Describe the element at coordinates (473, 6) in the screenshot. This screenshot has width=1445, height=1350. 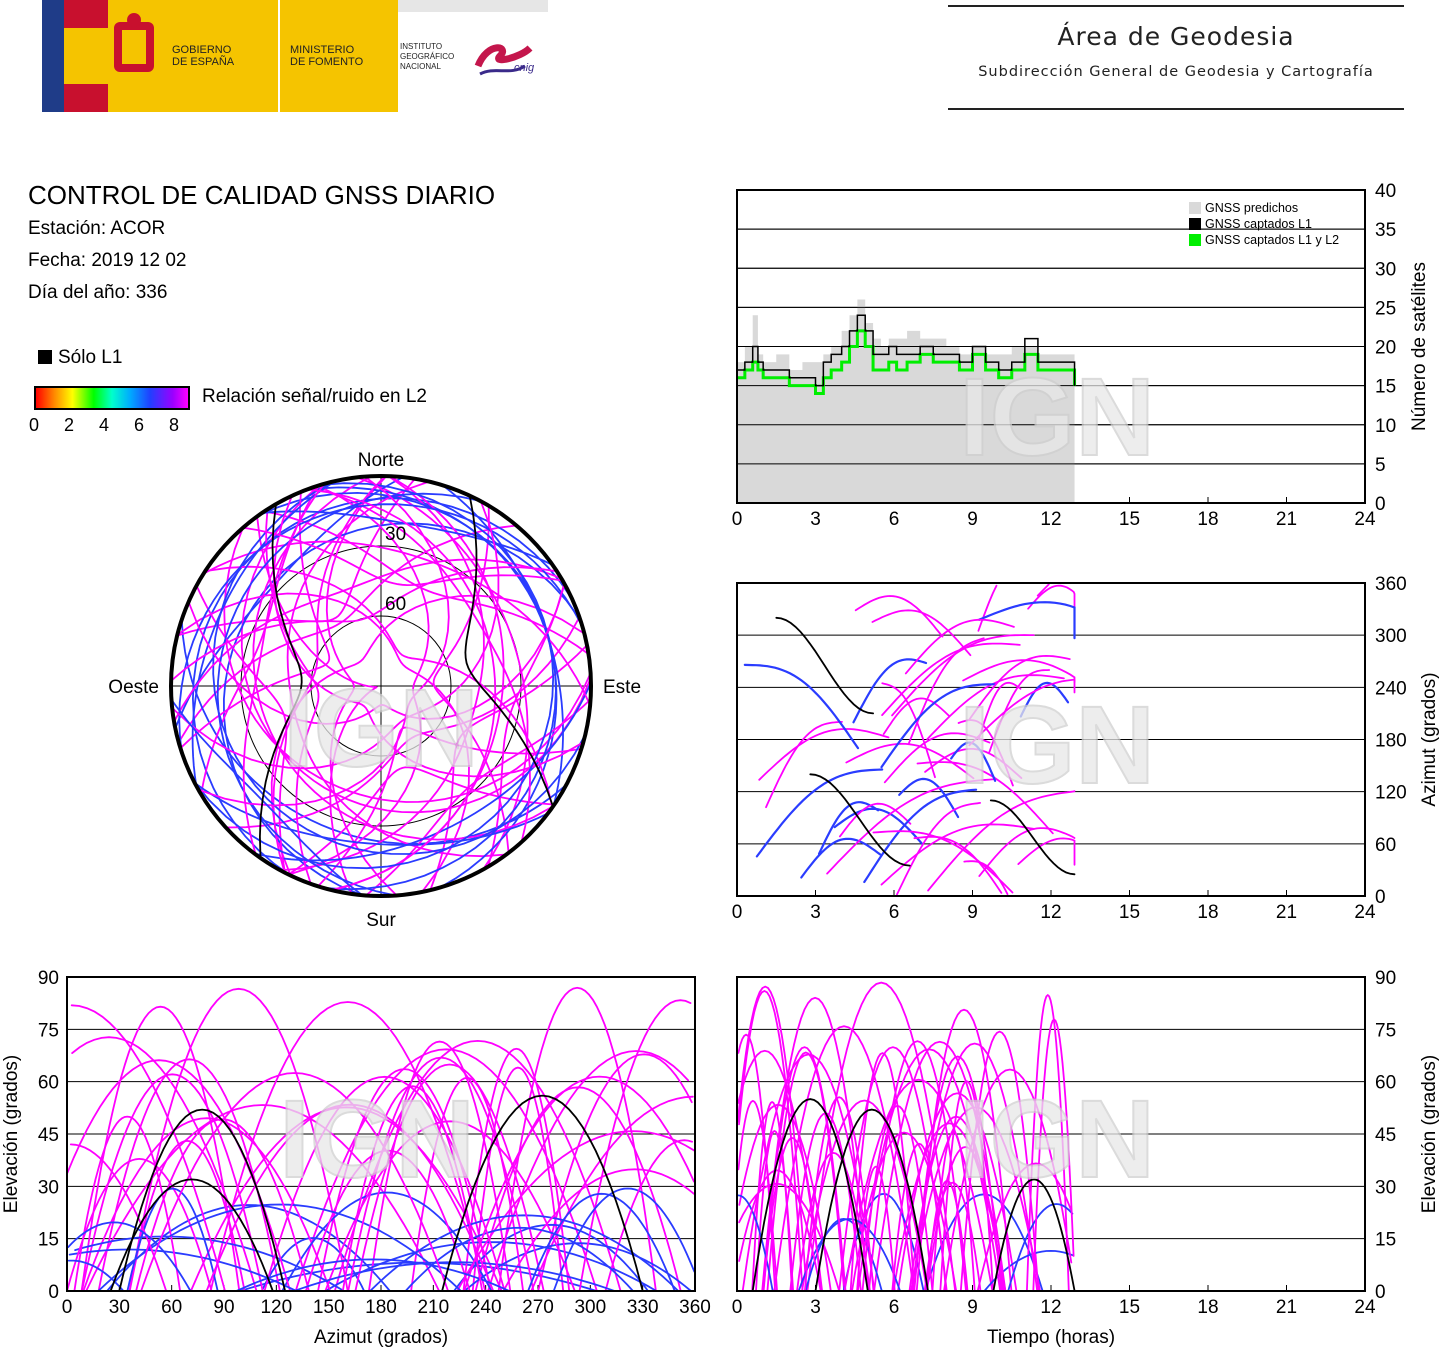
I see `header-gray-strip` at that location.